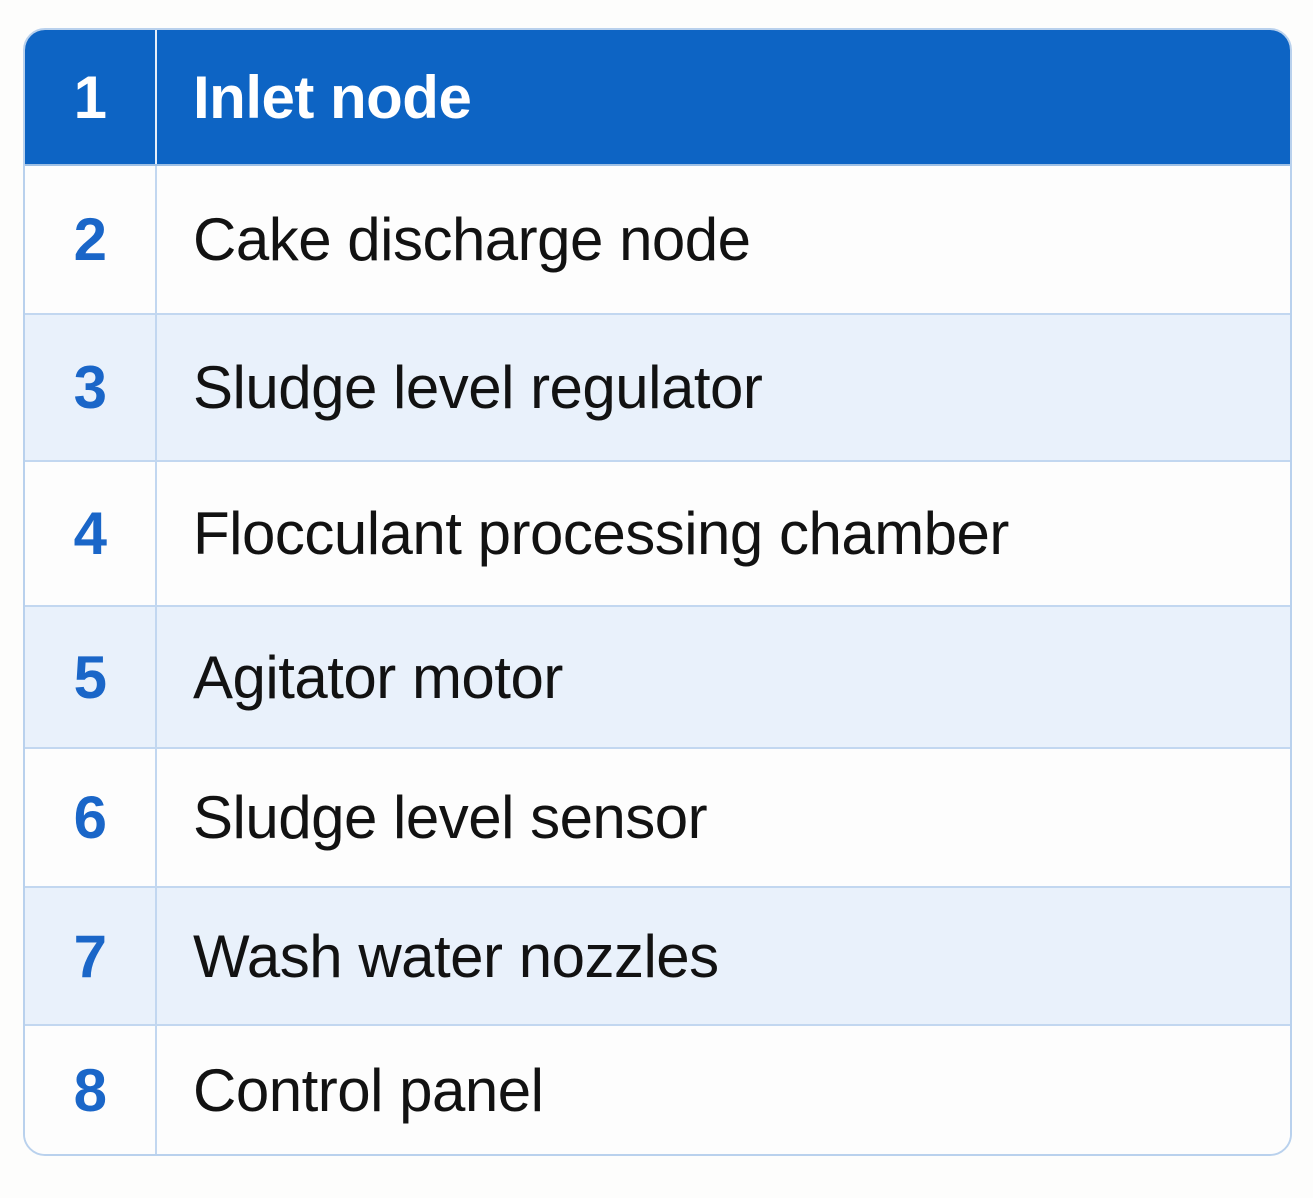 This screenshot has width=1313, height=1198. I want to click on row-number: 2, so click(91, 239).